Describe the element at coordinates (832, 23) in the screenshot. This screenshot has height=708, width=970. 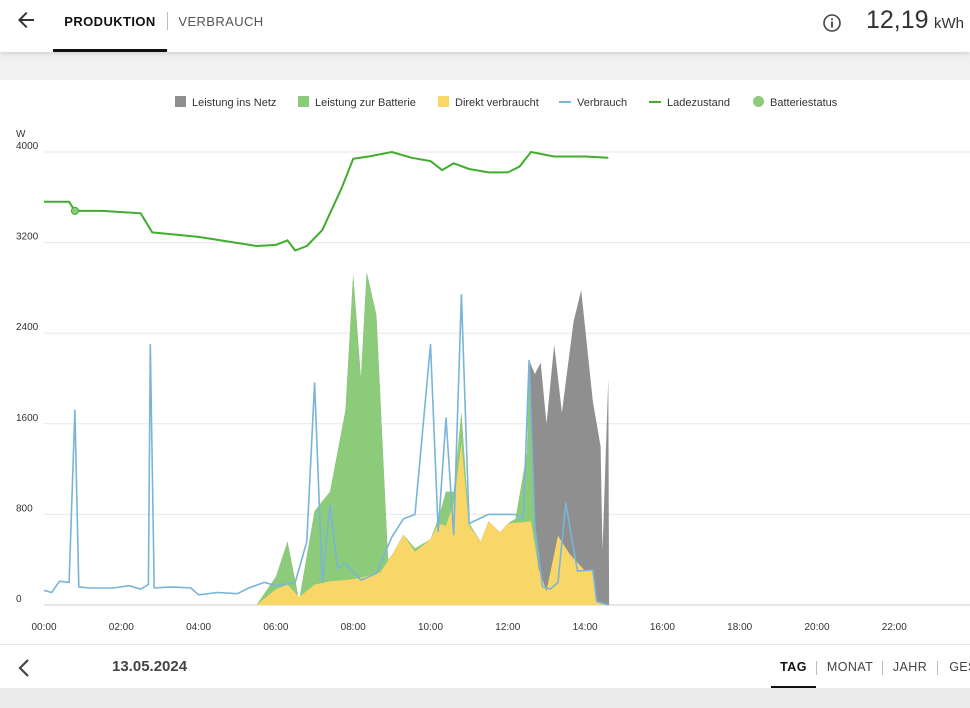
I see `info-icon` at that location.